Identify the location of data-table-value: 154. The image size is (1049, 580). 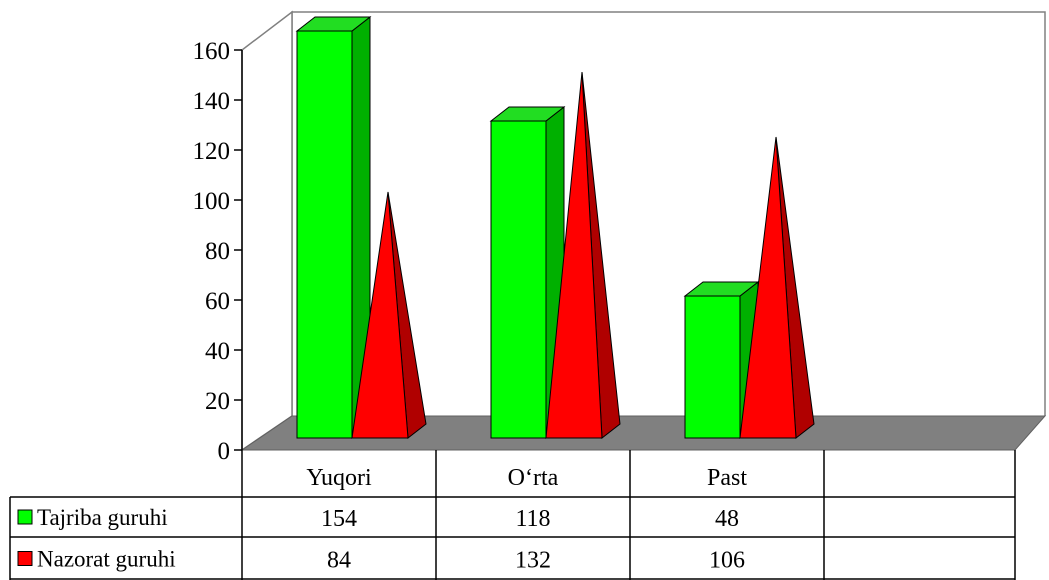
(339, 519).